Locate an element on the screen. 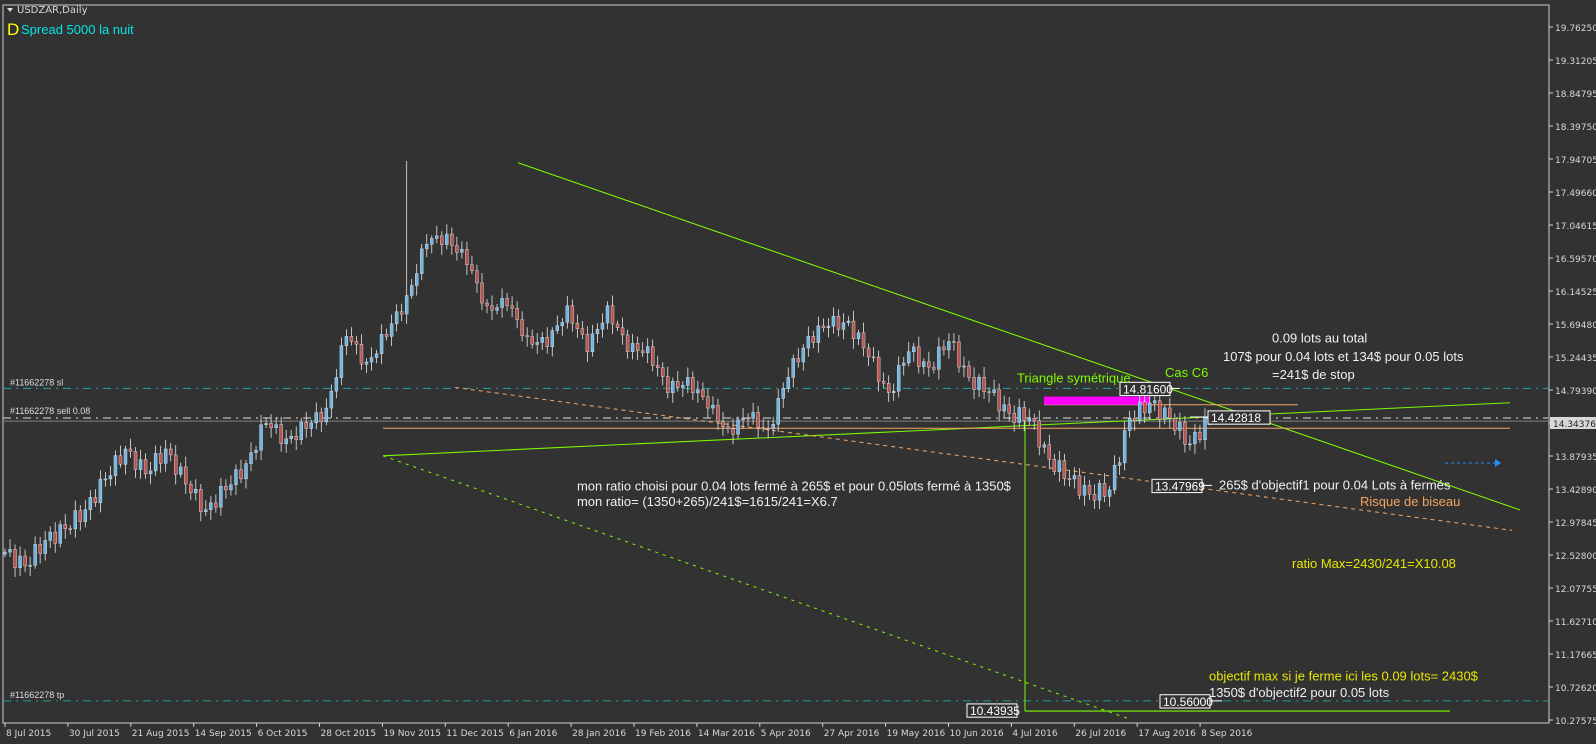 The image size is (1596, 744). total-lots-note: 0.09 lots au total is located at coordinates (1319, 337).